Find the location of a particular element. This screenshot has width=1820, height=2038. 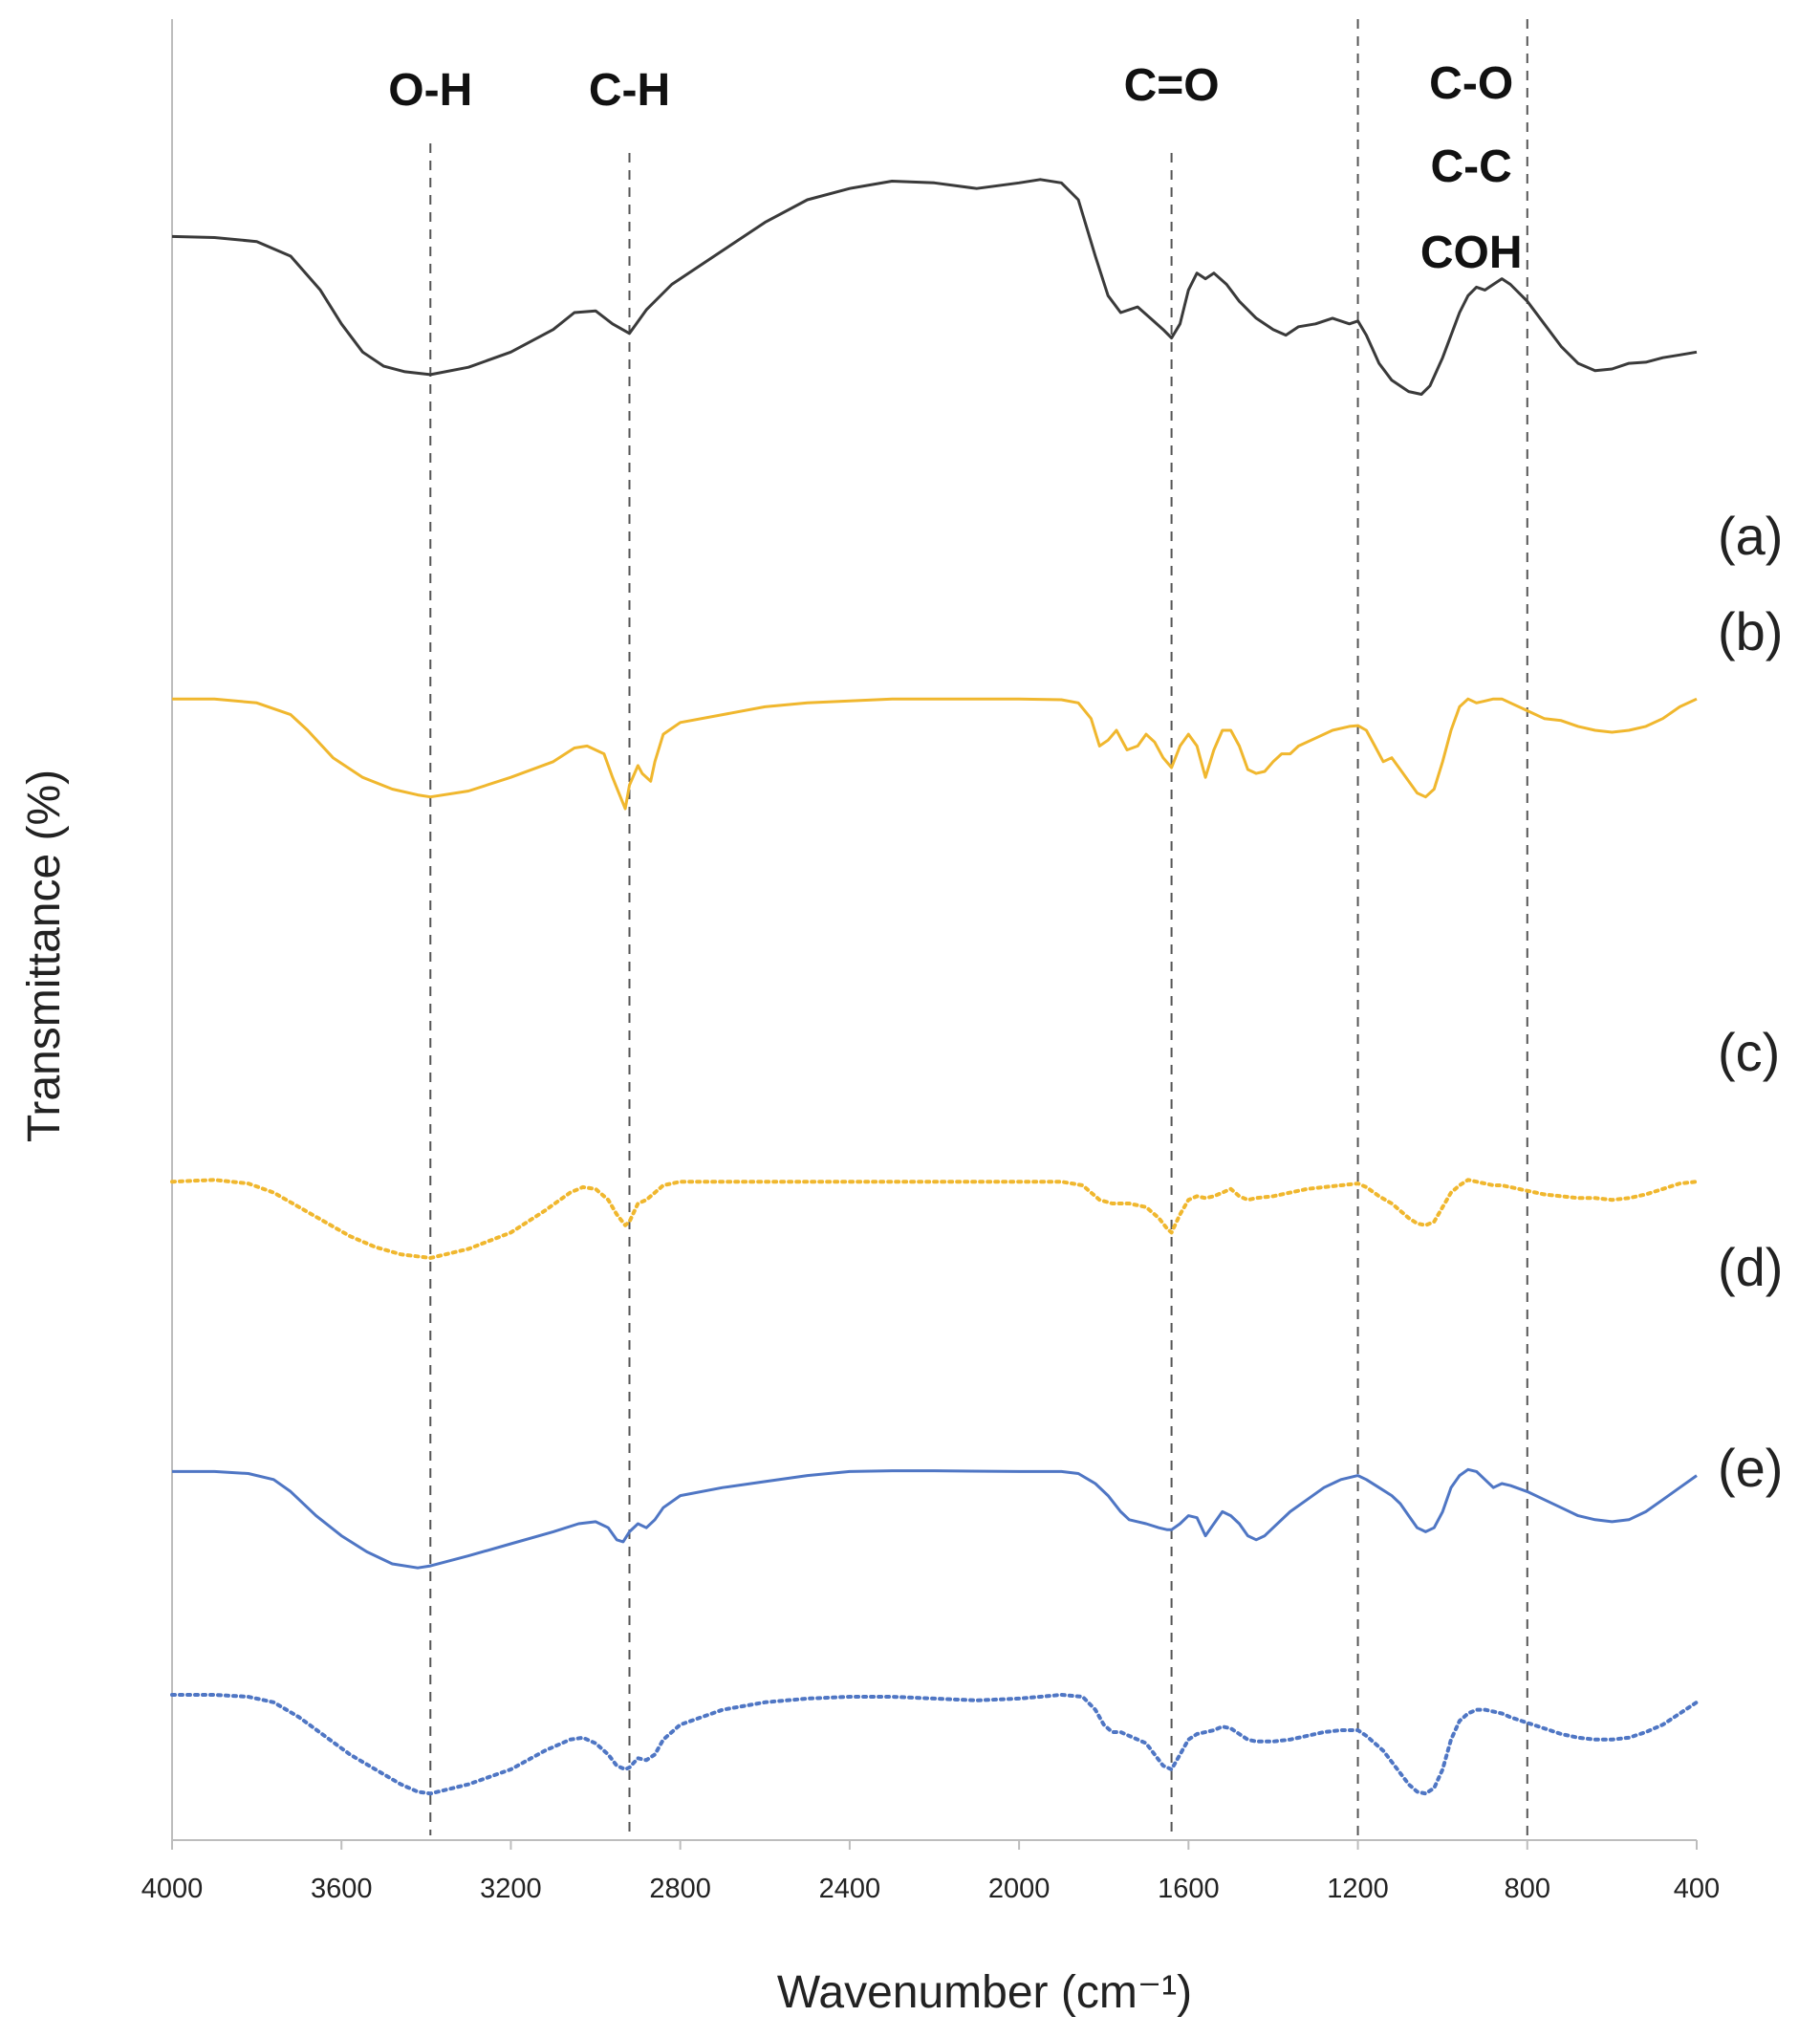

series-labels: (a) (b) (c) (d) (e) is located at coordinates (1751, 1002).